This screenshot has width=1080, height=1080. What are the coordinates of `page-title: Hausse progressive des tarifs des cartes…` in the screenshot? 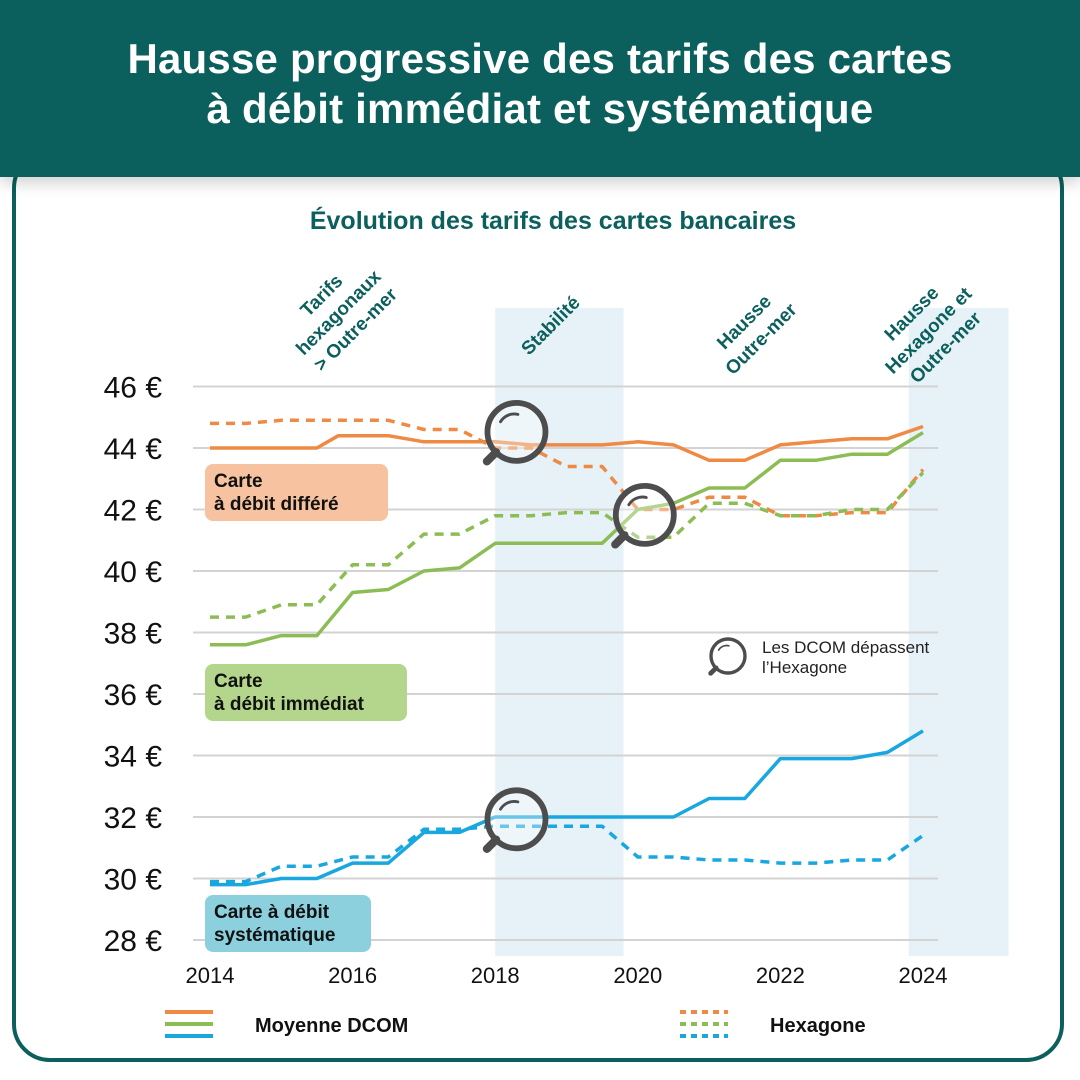 It's located at (540, 84).